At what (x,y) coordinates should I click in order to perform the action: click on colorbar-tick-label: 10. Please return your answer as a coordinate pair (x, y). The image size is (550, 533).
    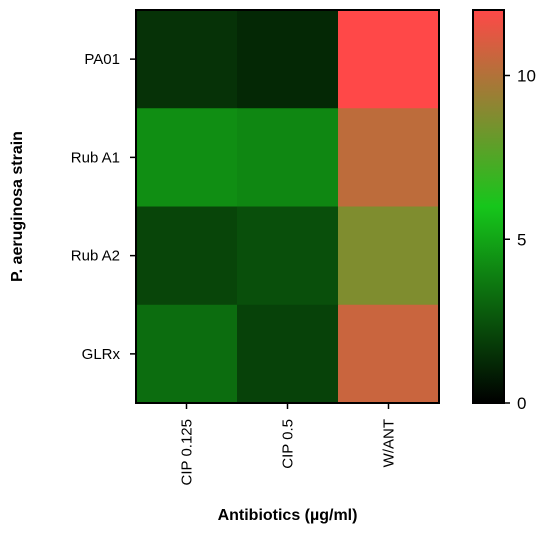
    Looking at the image, I should click on (526, 76).